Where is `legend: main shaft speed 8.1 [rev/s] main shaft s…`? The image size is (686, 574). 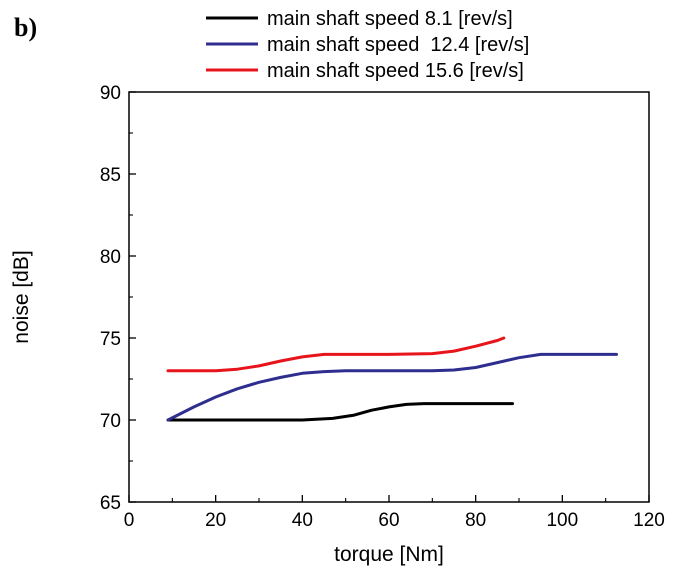
legend: main shaft speed 8.1 [rev/s] main shaft s… is located at coordinates (367, 45).